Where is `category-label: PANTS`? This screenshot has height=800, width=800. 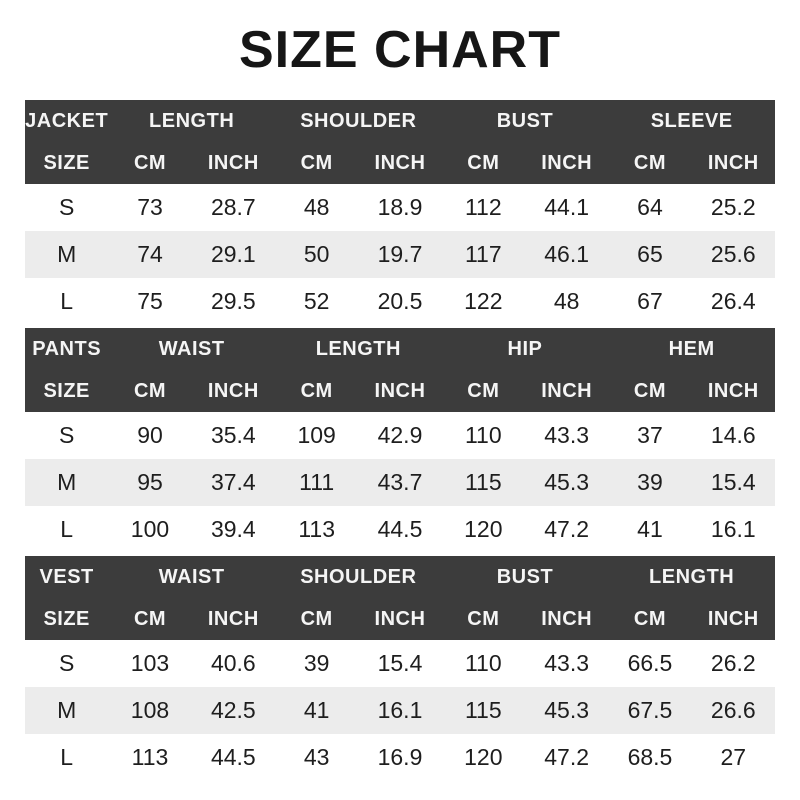
category-label: PANTS is located at coordinates (67, 349).